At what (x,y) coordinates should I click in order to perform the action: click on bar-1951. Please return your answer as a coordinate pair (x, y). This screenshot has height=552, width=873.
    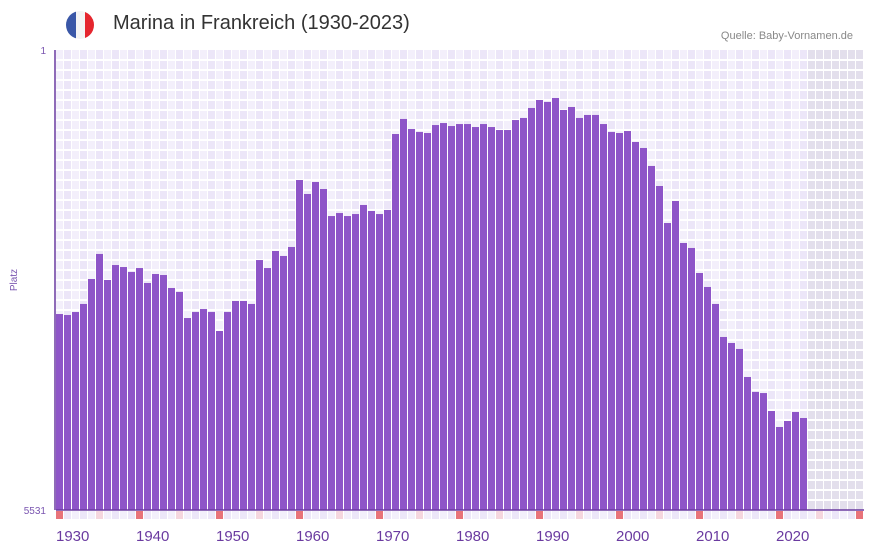
    Looking at the image, I should click on (227, 411).